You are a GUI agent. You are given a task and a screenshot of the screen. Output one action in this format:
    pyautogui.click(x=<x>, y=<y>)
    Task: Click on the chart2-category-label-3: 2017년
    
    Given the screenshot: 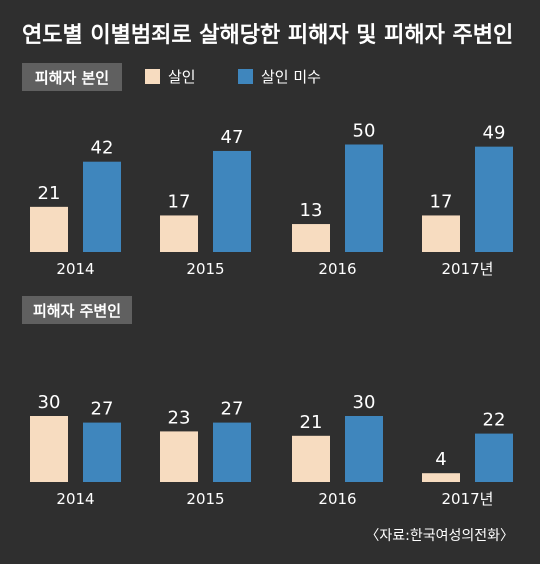 What is the action you would take?
    pyautogui.click(x=468, y=499)
    